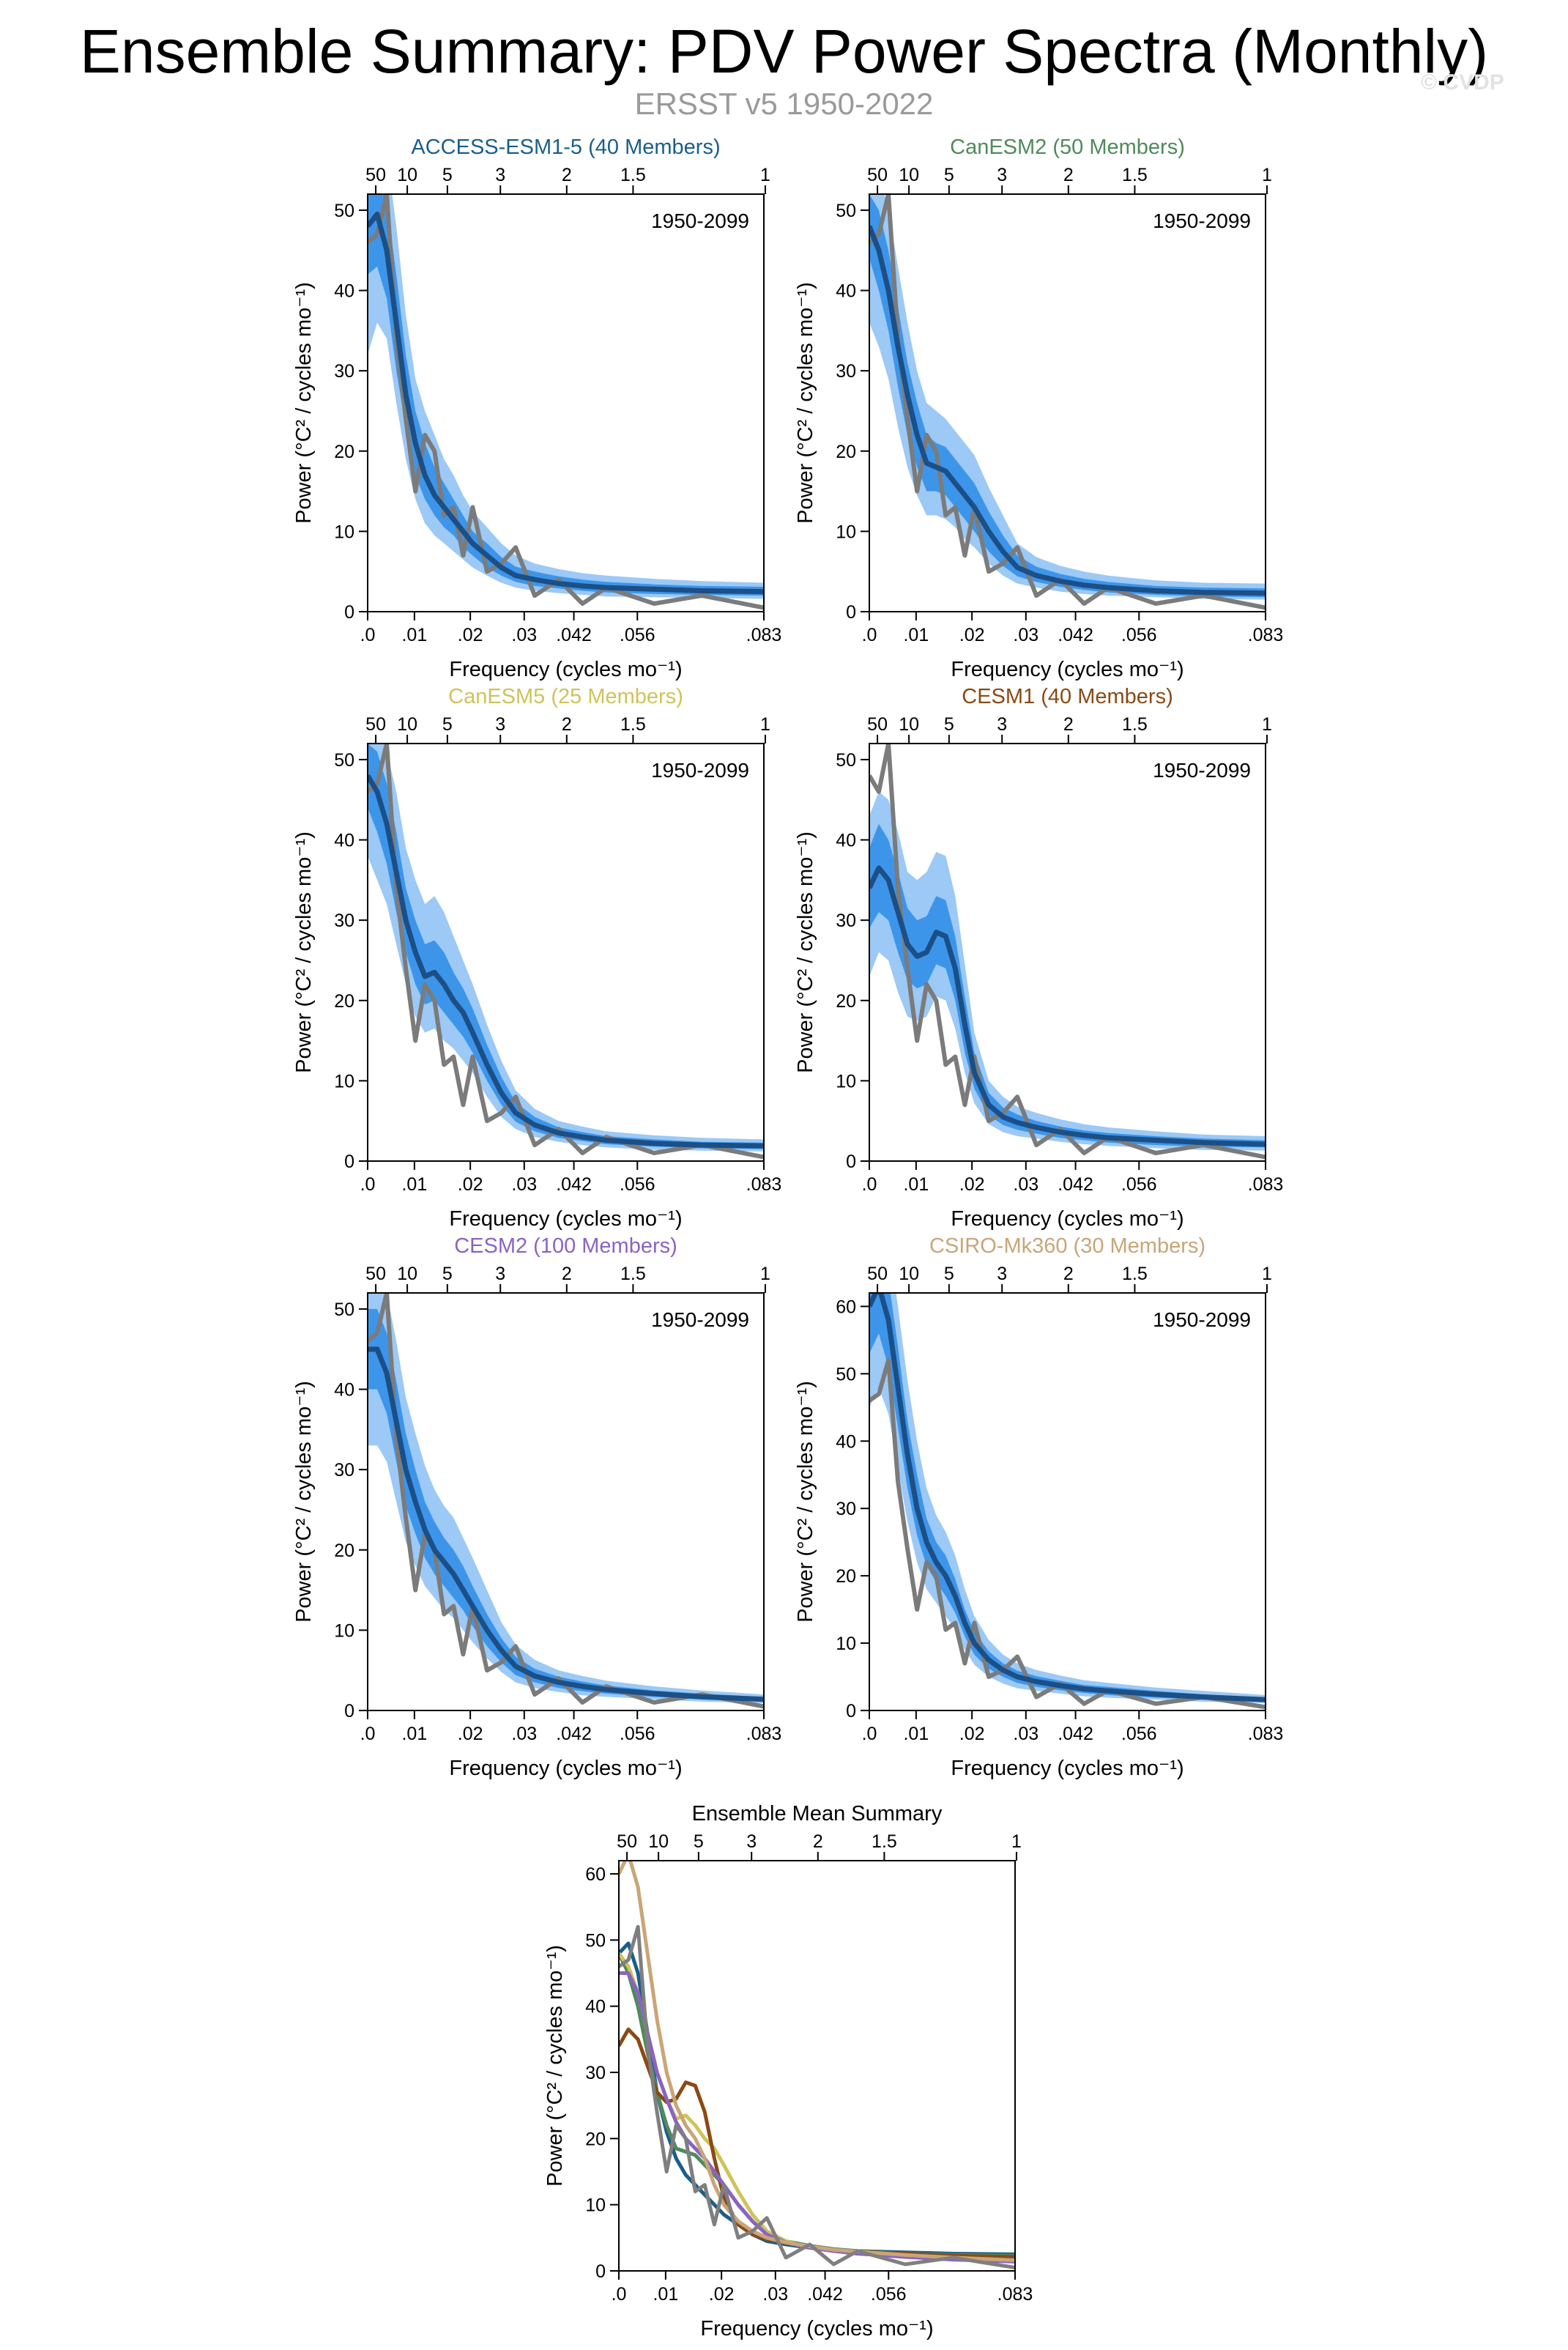  What do you see at coordinates (565, 1246) in the screenshot?
I see `panel-title: CESM2 (100 Members)` at bounding box center [565, 1246].